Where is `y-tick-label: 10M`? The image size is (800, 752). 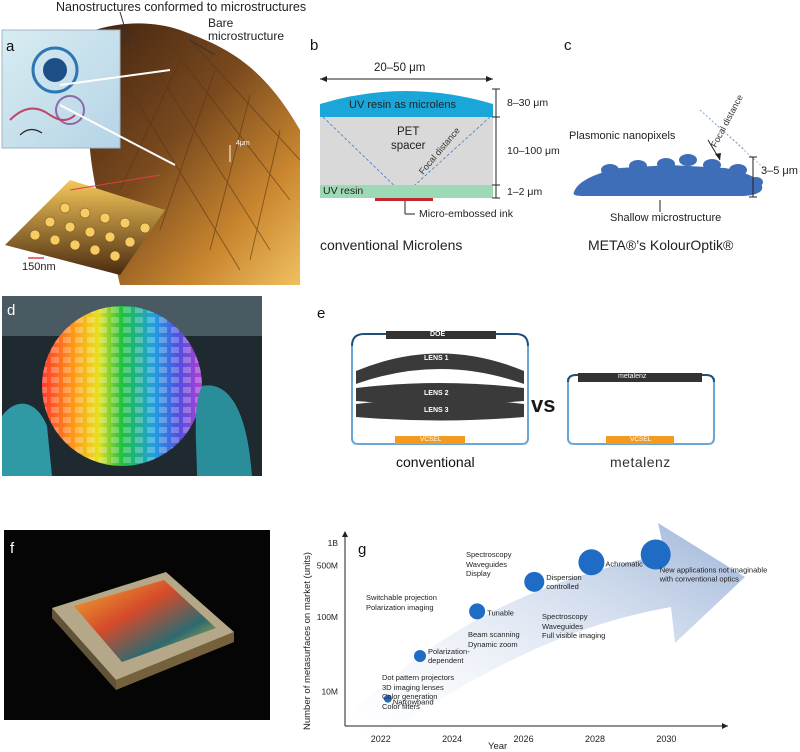 y-tick-label: 10M is located at coordinates (329, 691).